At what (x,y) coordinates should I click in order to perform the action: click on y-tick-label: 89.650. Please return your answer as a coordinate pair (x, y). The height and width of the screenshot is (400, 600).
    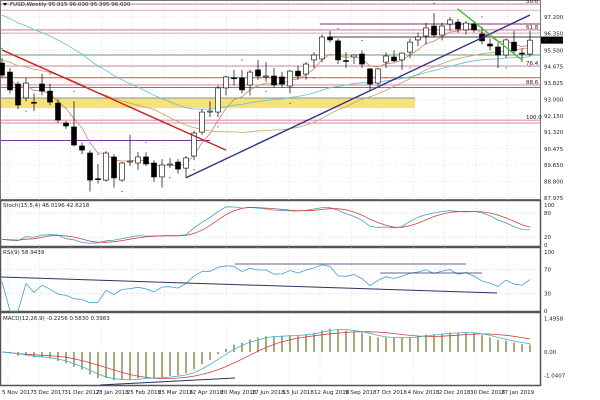
    Looking at the image, I should click on (554, 166).